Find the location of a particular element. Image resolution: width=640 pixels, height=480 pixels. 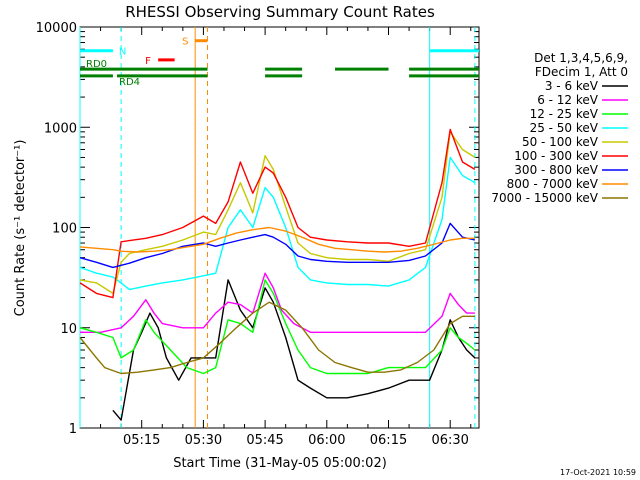

chart-title: RHESSI Observing Summary Count Rates is located at coordinates (280, 12).